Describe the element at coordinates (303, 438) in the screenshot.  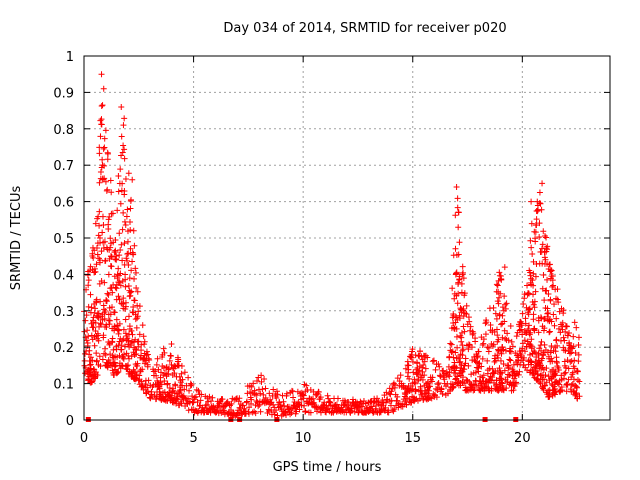
I see `x-tick-label: 10` at that location.